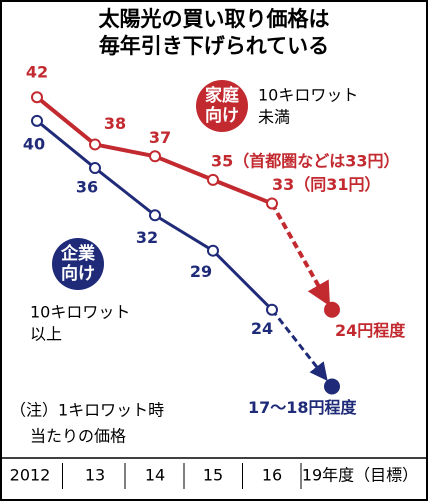  I want to click on value-label: 40, so click(34, 143).